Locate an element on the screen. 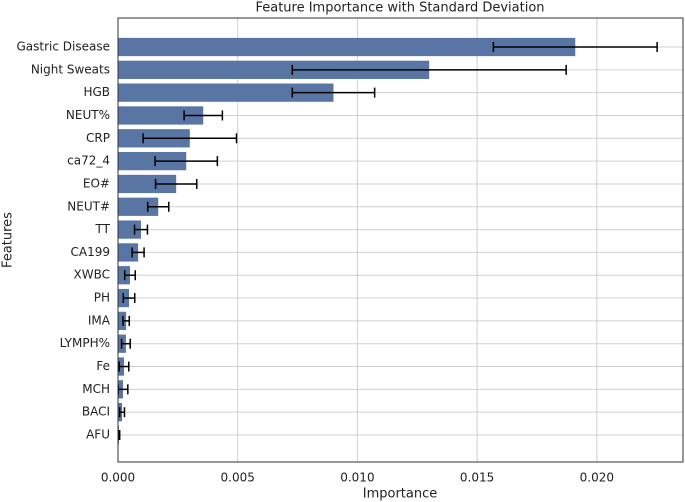  y-tick-label: EO# is located at coordinates (96, 183).